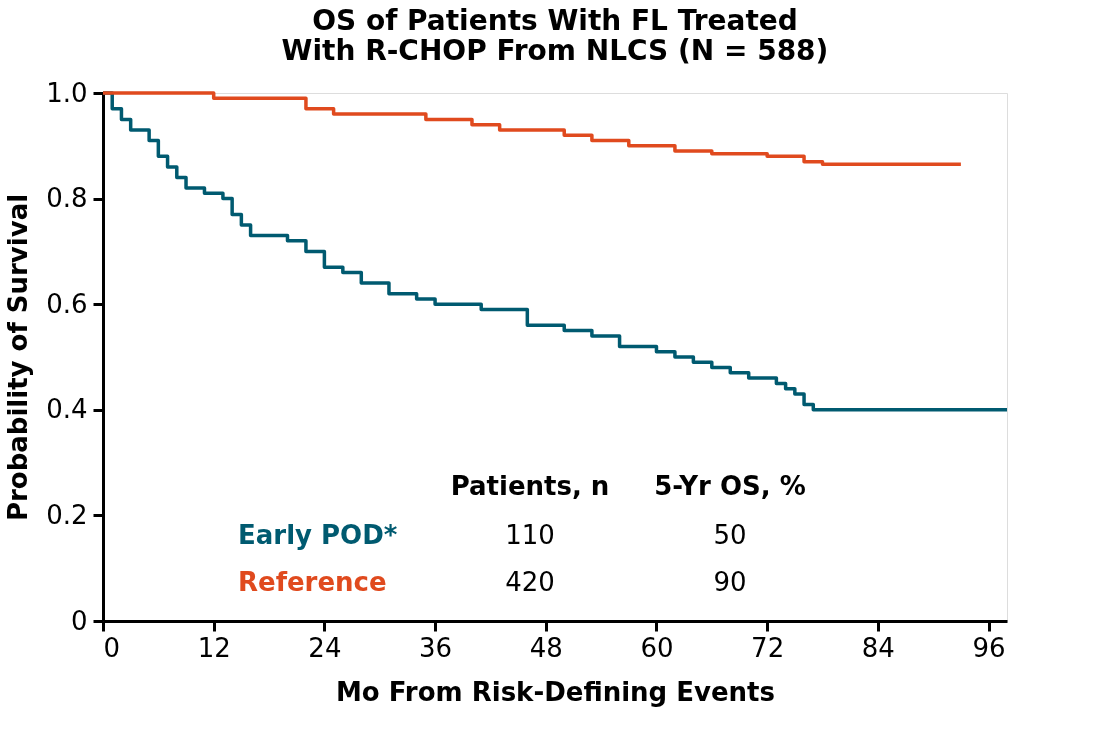  I want to click on y-tick-label: 1.0, so click(67, 92).